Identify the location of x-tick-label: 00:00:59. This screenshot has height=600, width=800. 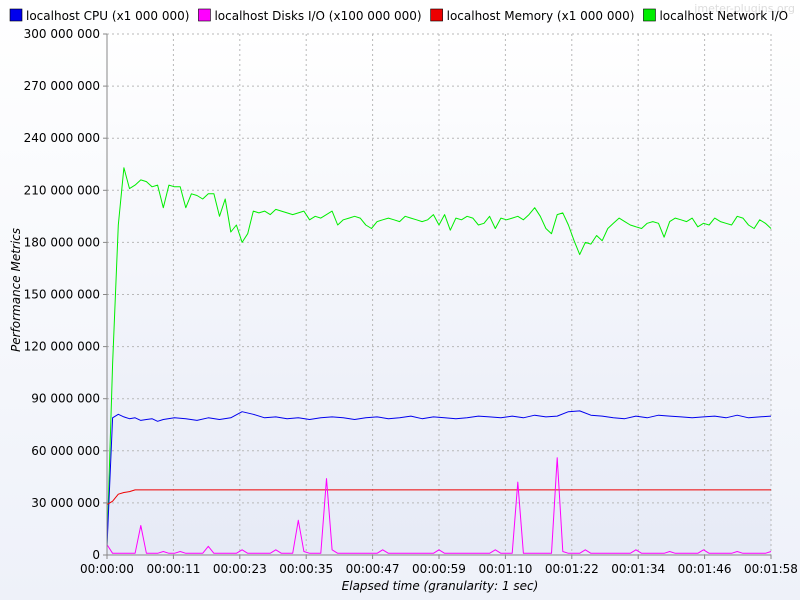
(439, 569).